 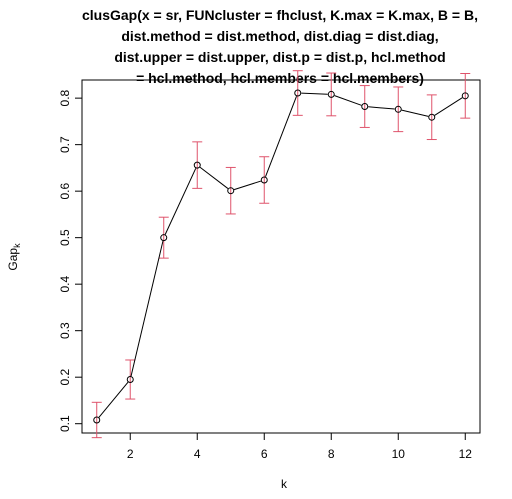 I want to click on x-tick-label: 6, so click(x=264, y=454).